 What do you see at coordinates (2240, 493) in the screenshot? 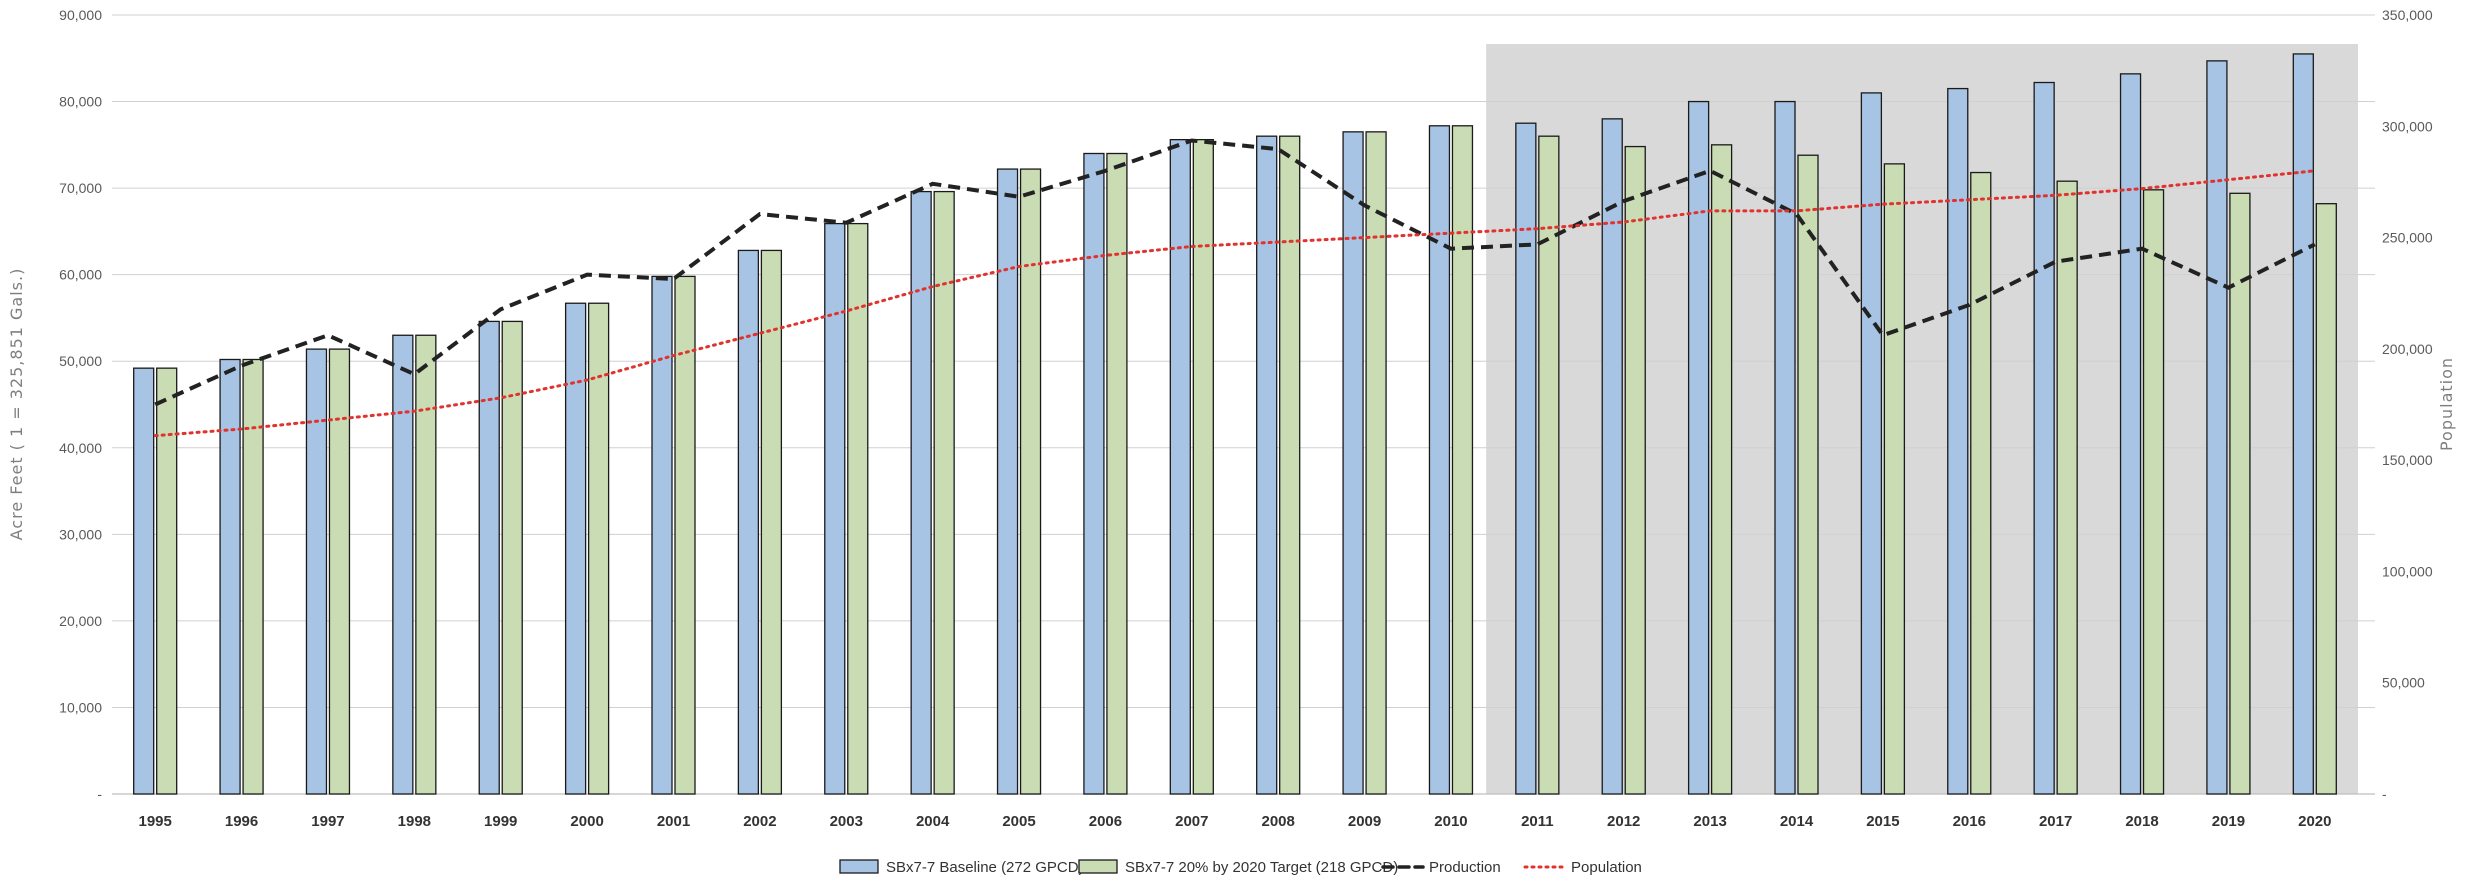
I see `bar-target-2019` at bounding box center [2240, 493].